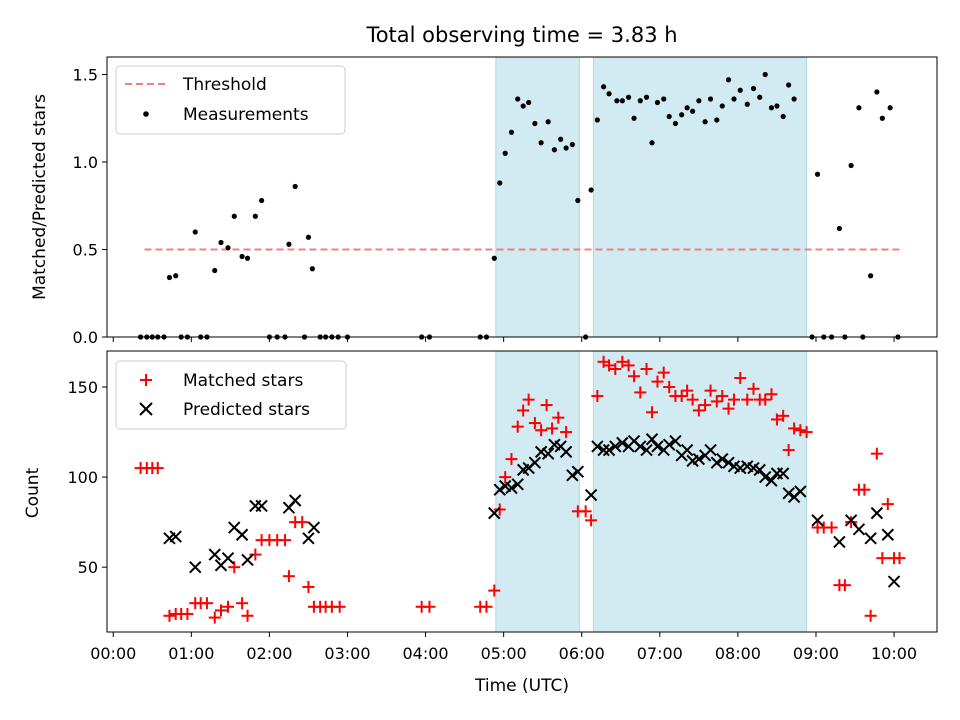 This screenshot has height=720, width=960. I want to click on y-tick-label: 0.0, so click(85, 337).